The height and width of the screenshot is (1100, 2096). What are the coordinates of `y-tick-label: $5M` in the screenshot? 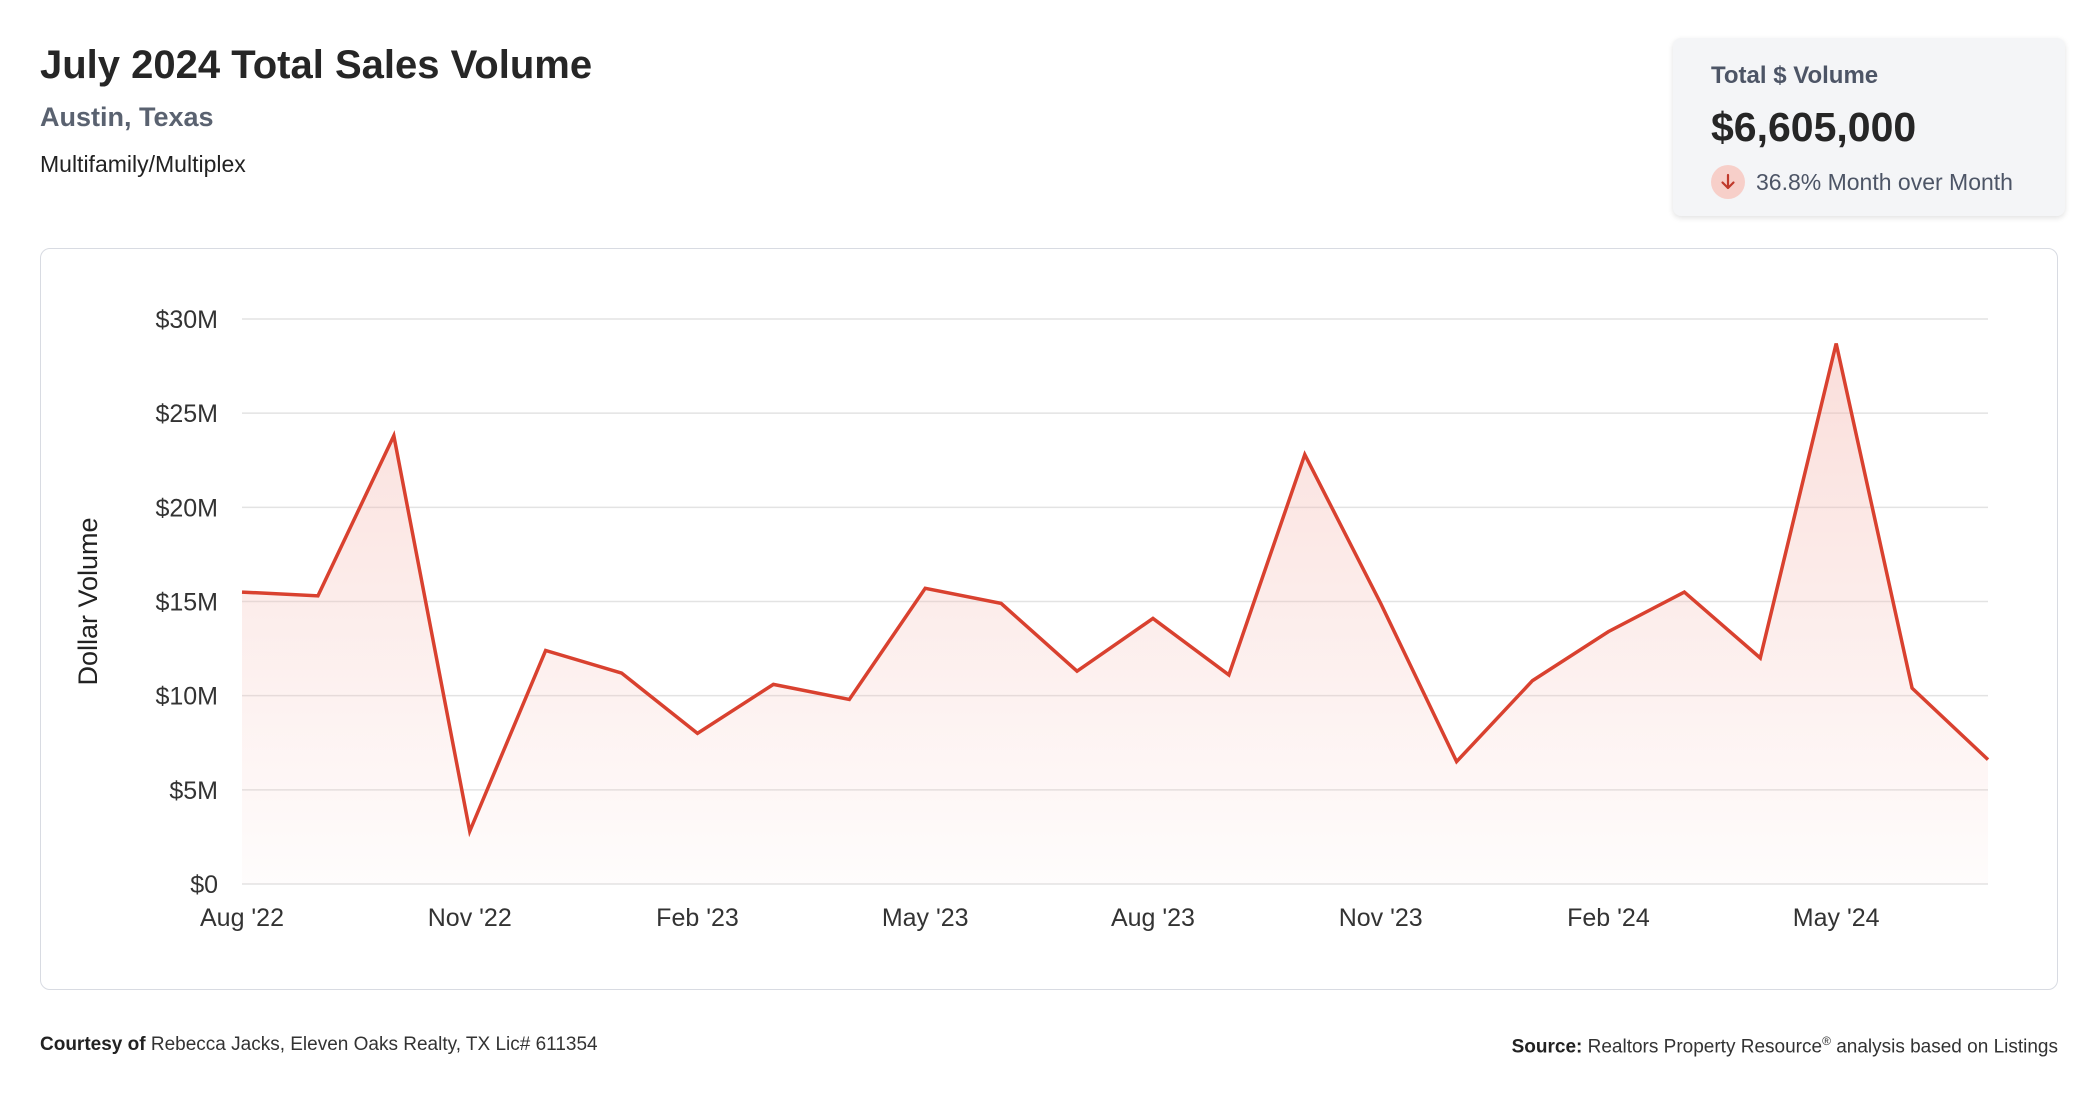 It's located at (193, 791).